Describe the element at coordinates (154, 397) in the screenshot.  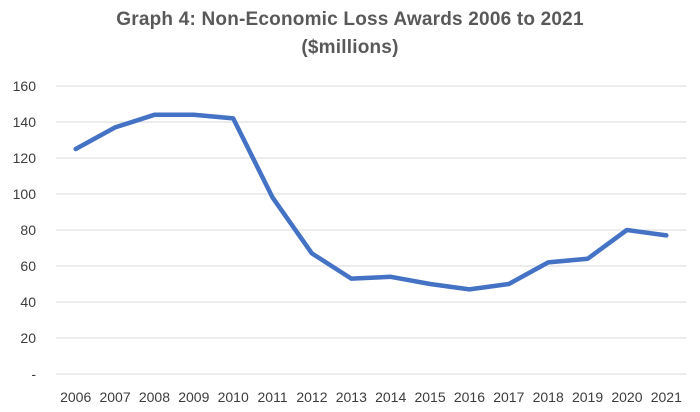
I see `x-tick-label: 2008` at that location.